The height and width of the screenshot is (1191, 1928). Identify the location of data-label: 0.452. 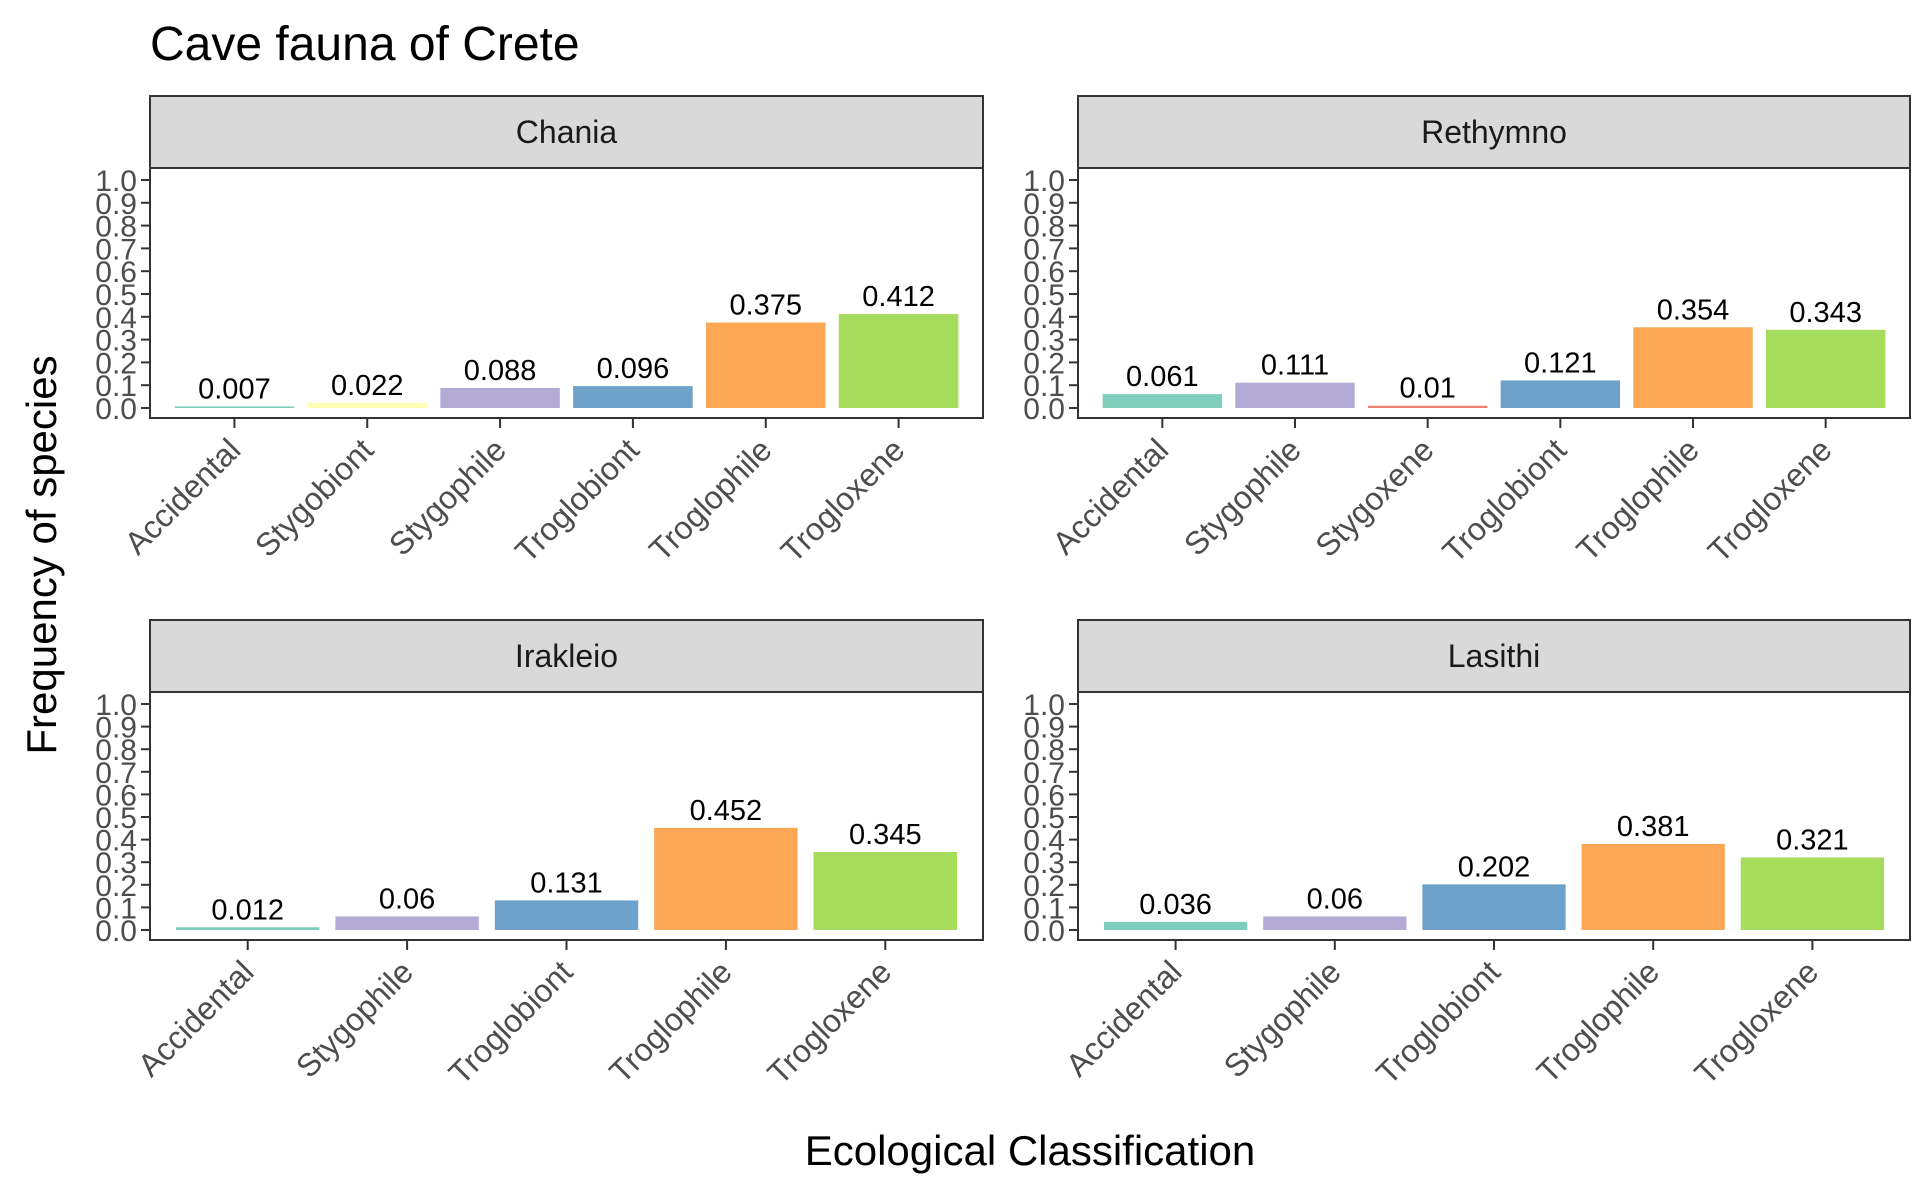
(726, 811).